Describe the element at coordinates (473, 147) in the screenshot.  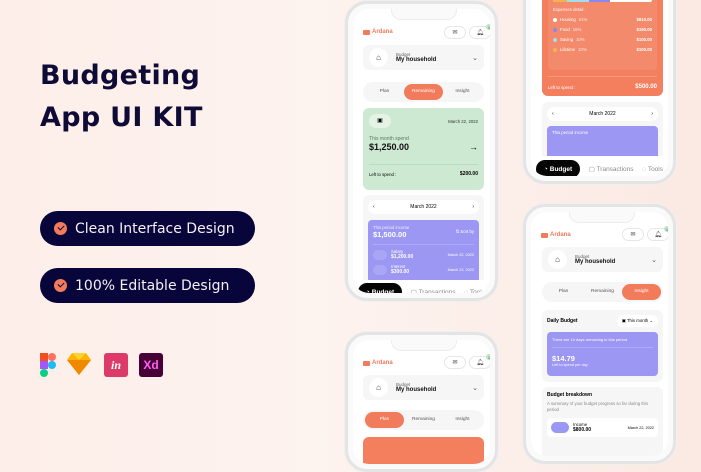
I see `arrow-right-icon: →` at that location.